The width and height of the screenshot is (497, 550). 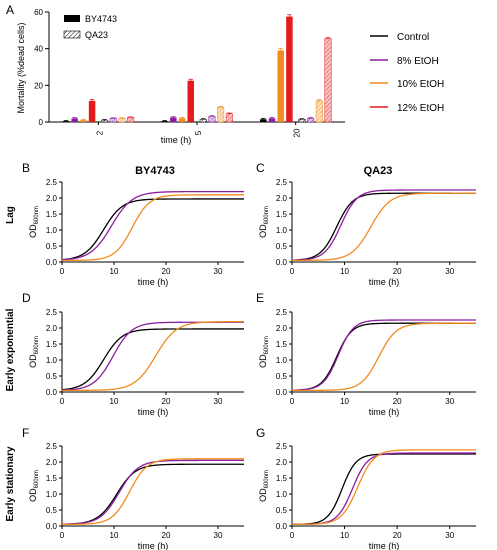 I want to click on row-label-early-stationary: Early stationary, so click(x=10, y=483).